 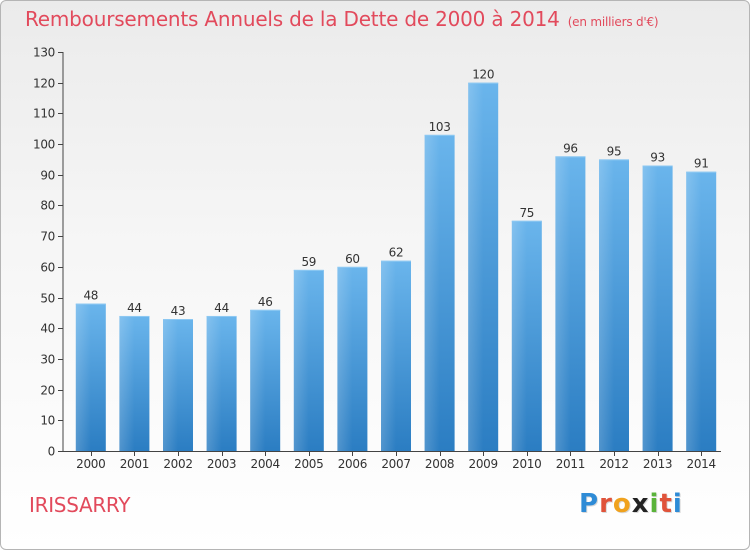 What do you see at coordinates (483, 75) in the screenshot?
I see `data-label: 120` at bounding box center [483, 75].